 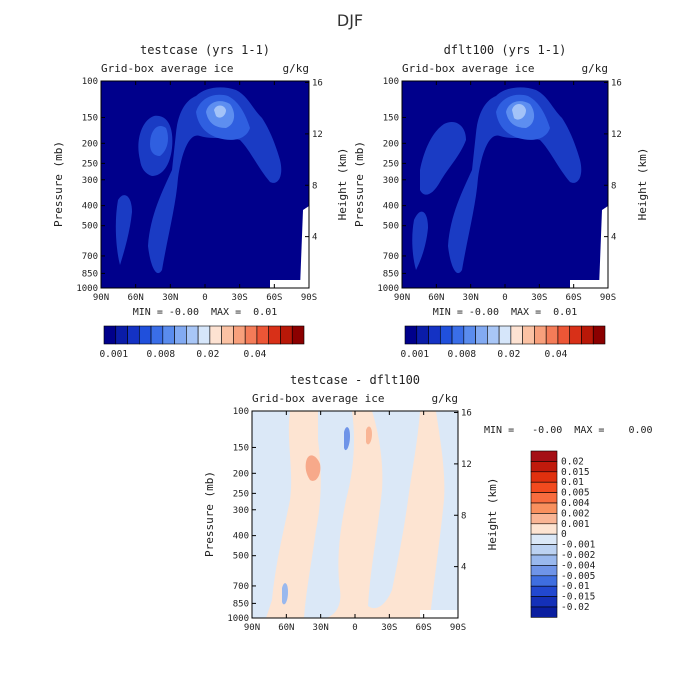 I want to click on colorbar-label: 0.04, so click(x=254, y=354).